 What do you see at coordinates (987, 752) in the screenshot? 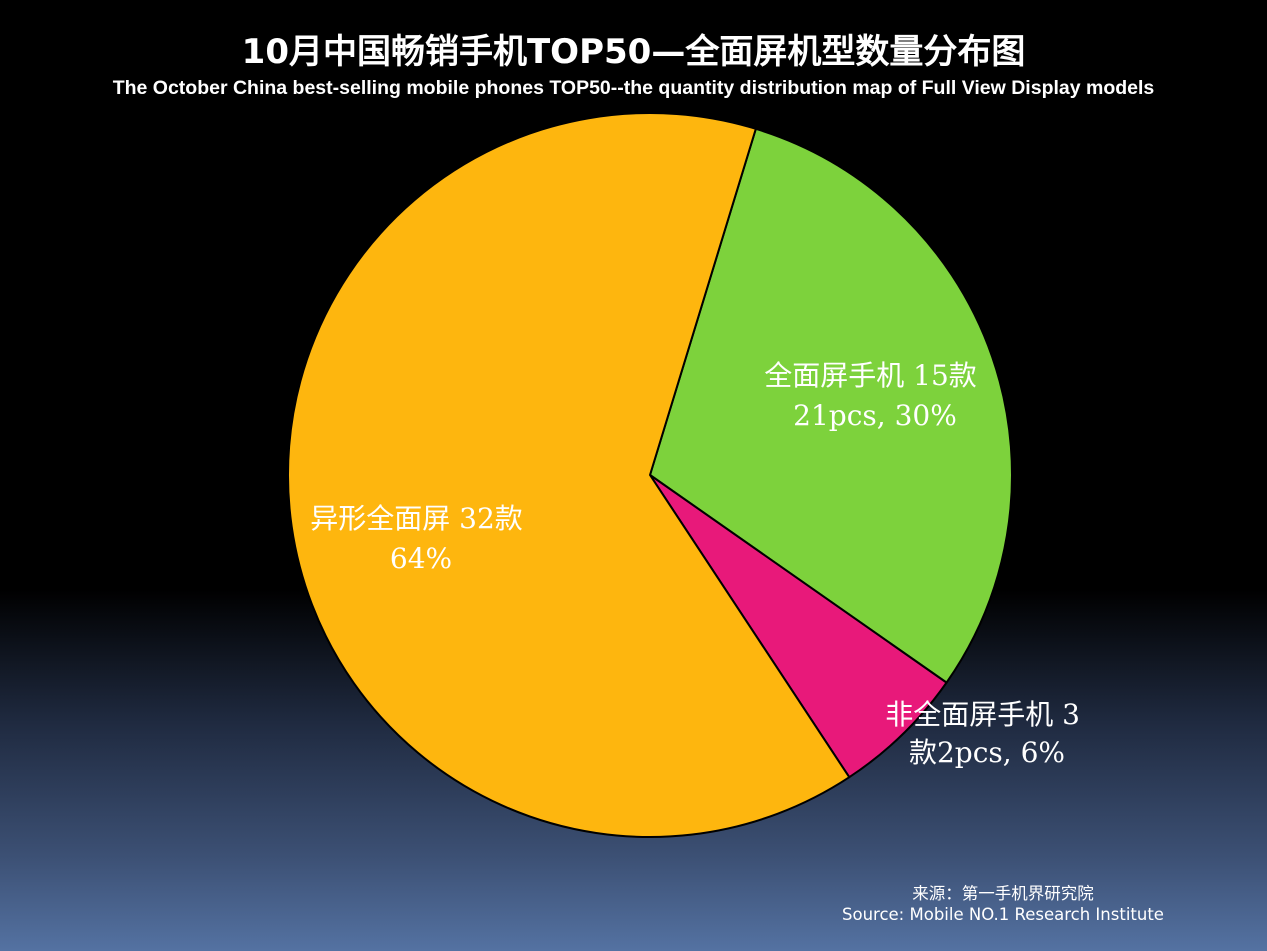
I see `slice-label-non-full-view-line2: 款2pcs, 6%` at bounding box center [987, 752].